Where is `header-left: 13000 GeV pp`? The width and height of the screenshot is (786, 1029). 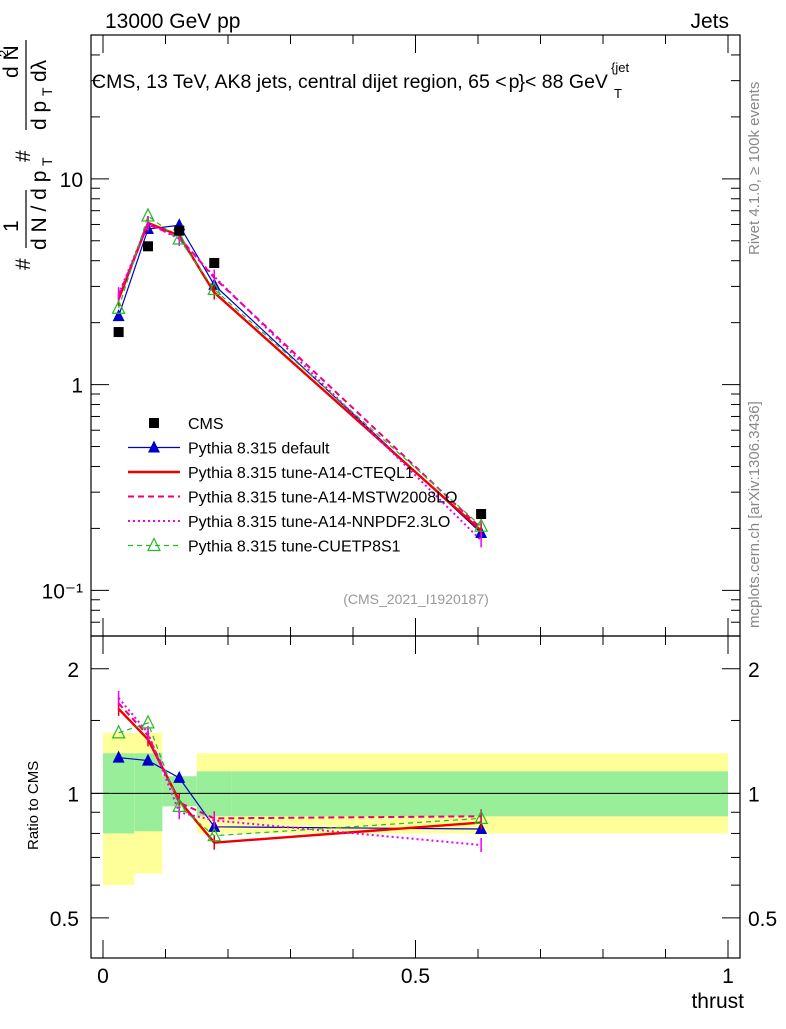 header-left: 13000 GeV pp is located at coordinates (172, 21).